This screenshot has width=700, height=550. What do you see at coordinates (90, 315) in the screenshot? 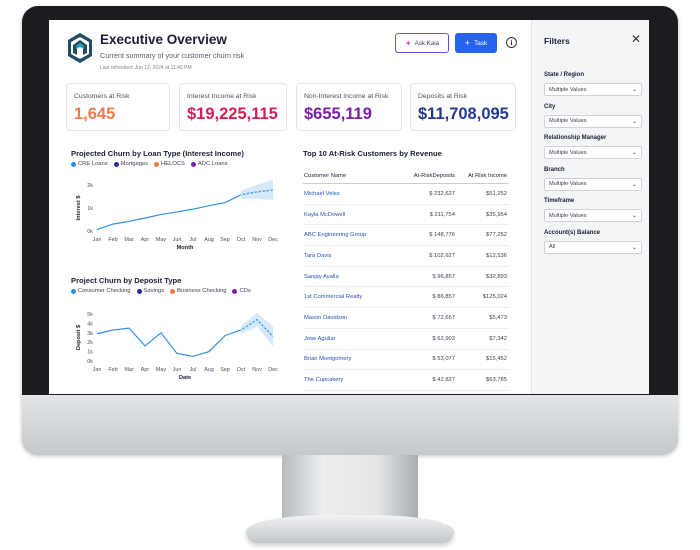
I see `y-tick-label: 5k` at bounding box center [90, 315].